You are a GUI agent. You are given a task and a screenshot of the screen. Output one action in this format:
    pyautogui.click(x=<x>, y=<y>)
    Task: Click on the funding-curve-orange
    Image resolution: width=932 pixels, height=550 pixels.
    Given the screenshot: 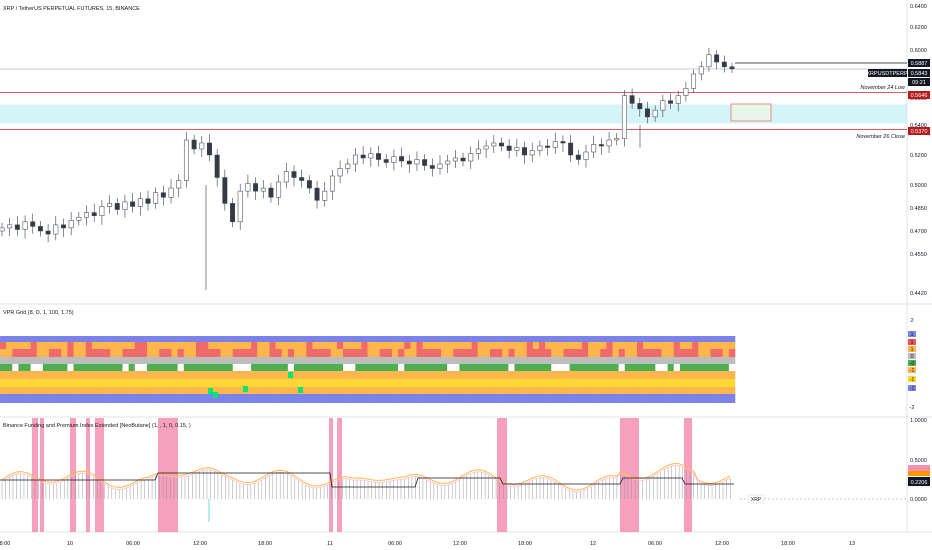 What is the action you would take?
    pyautogui.click(x=366, y=477)
    